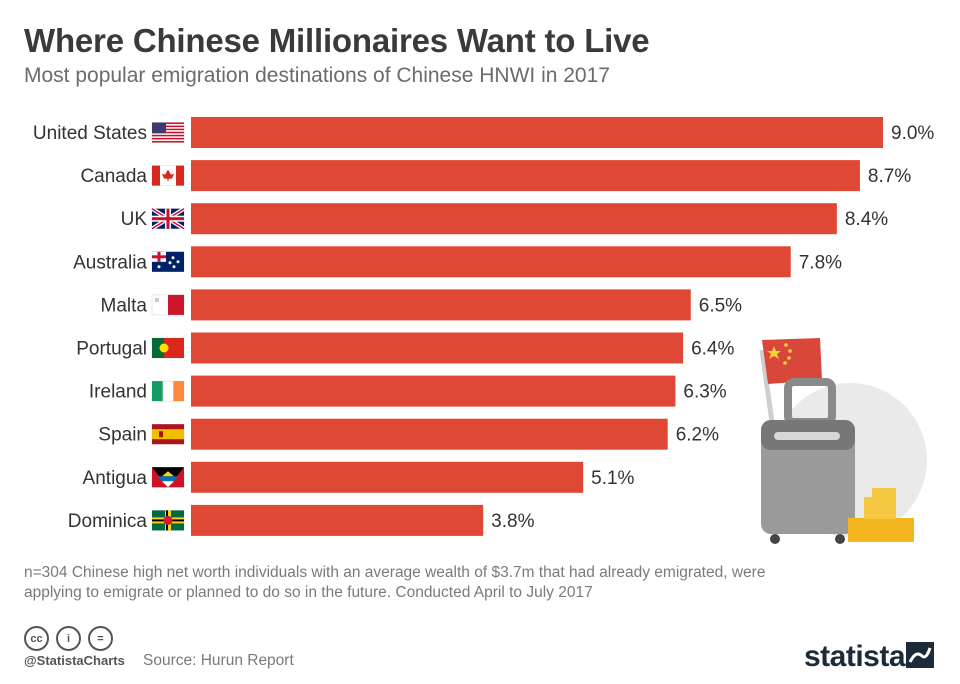  I want to click on license-icons: cc i =, so click(68, 638).